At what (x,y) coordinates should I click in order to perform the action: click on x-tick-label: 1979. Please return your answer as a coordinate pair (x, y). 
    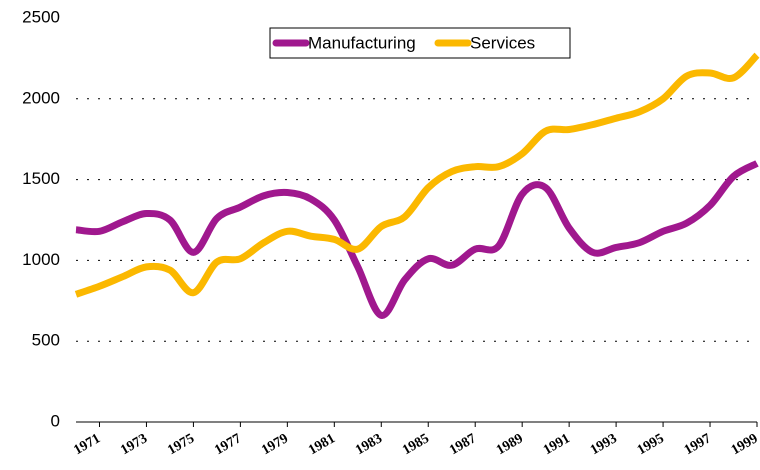
    Looking at the image, I should click on (275, 444).